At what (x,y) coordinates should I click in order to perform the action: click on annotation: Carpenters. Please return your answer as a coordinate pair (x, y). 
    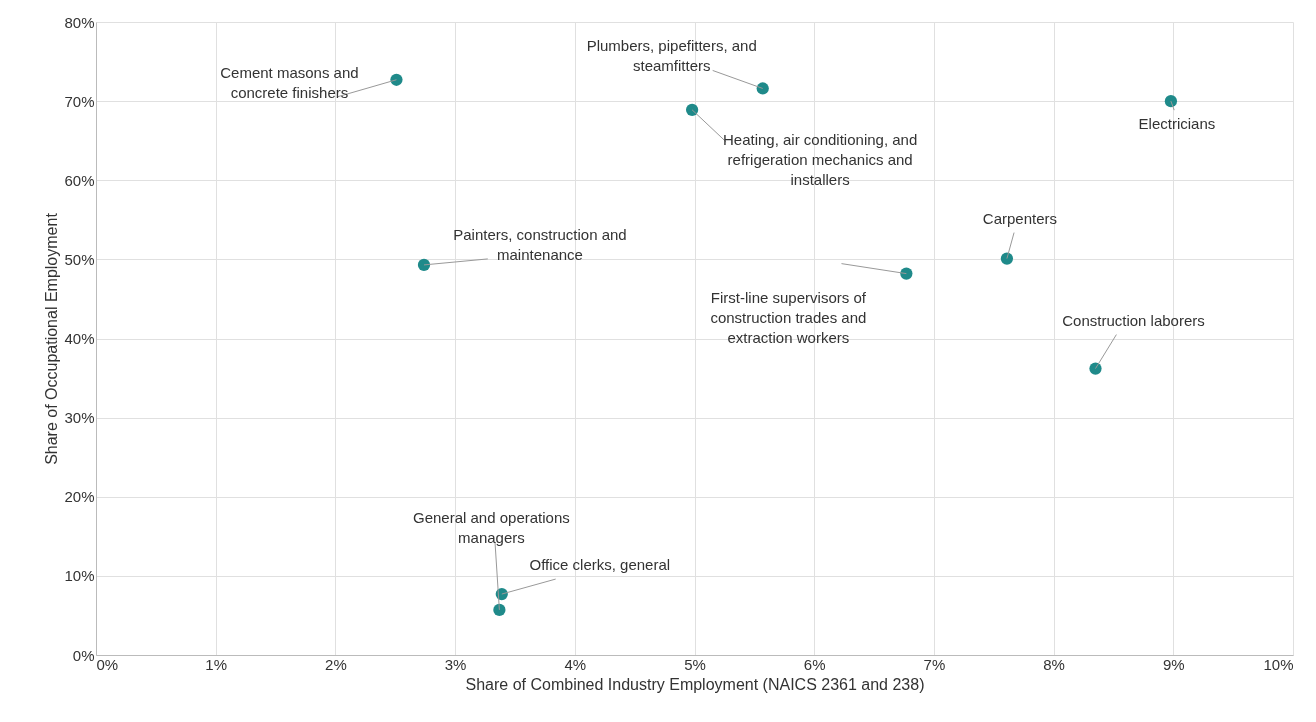
    Looking at the image, I should click on (1020, 218).